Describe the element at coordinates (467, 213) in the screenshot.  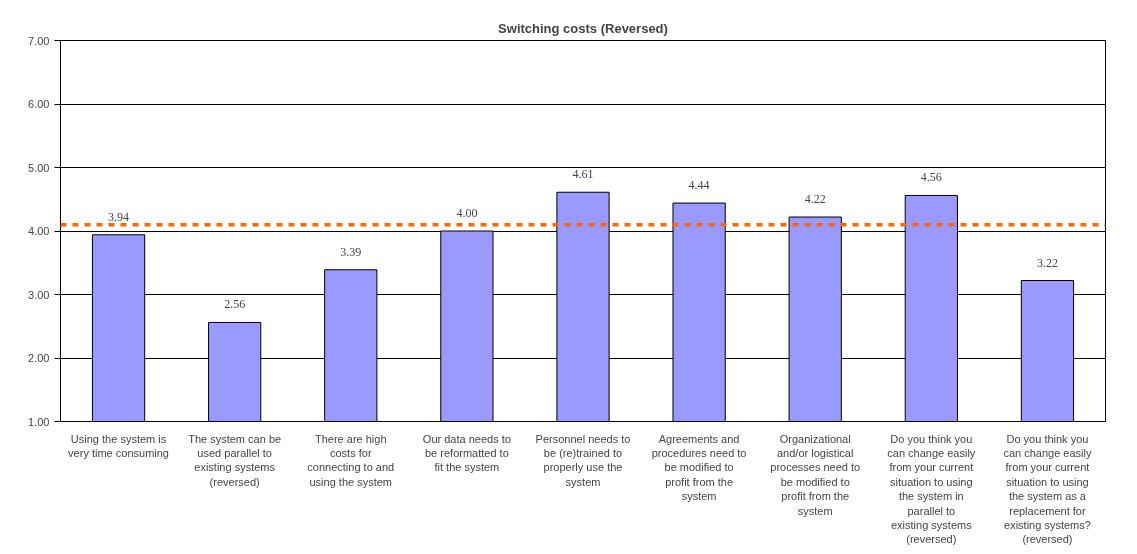
I see `data-label: 4.00` at that location.